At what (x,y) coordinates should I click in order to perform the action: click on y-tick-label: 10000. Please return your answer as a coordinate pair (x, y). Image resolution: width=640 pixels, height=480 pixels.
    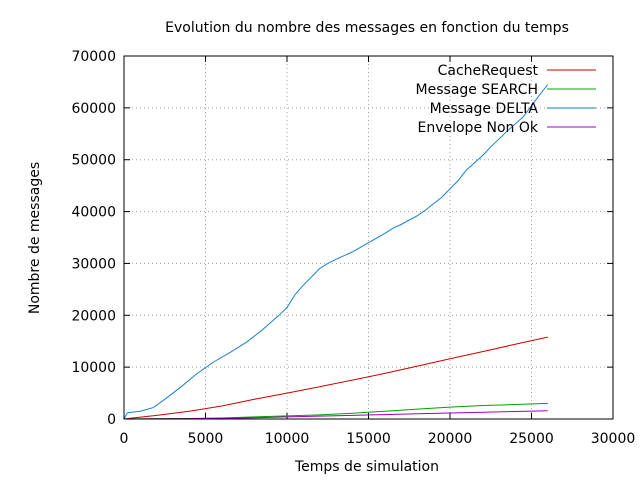
    Looking at the image, I should click on (93, 368).